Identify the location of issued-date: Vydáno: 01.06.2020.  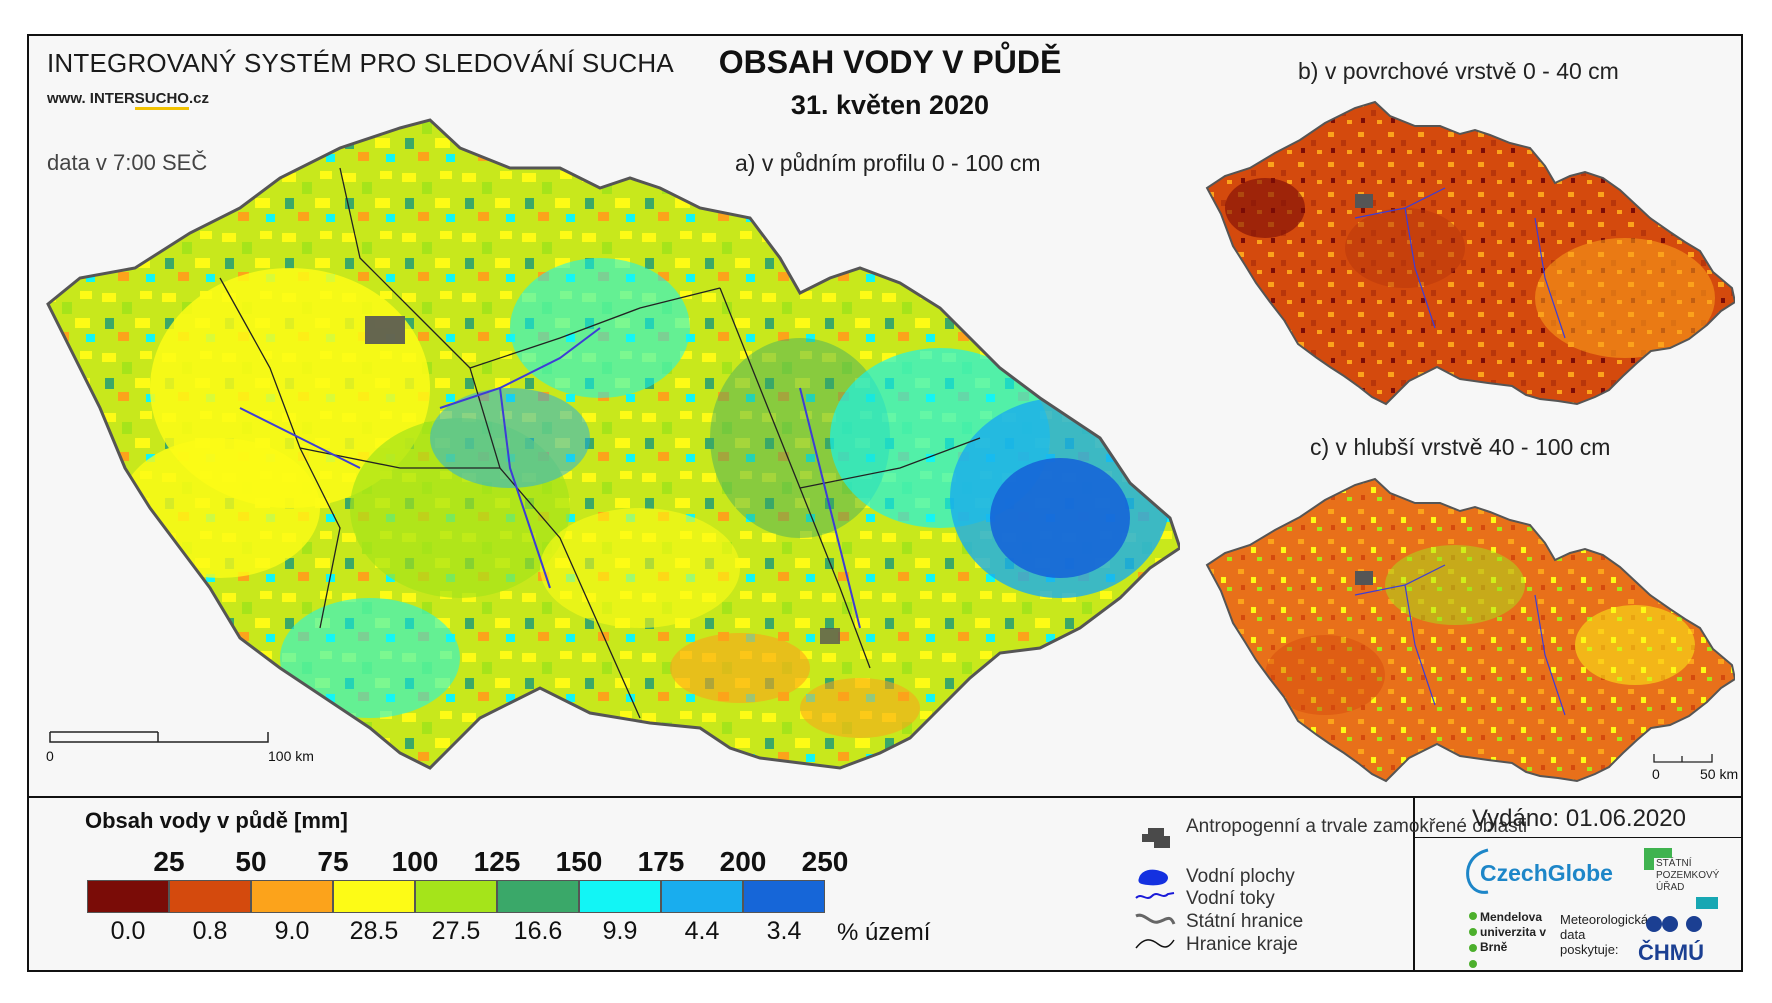
(1579, 818).